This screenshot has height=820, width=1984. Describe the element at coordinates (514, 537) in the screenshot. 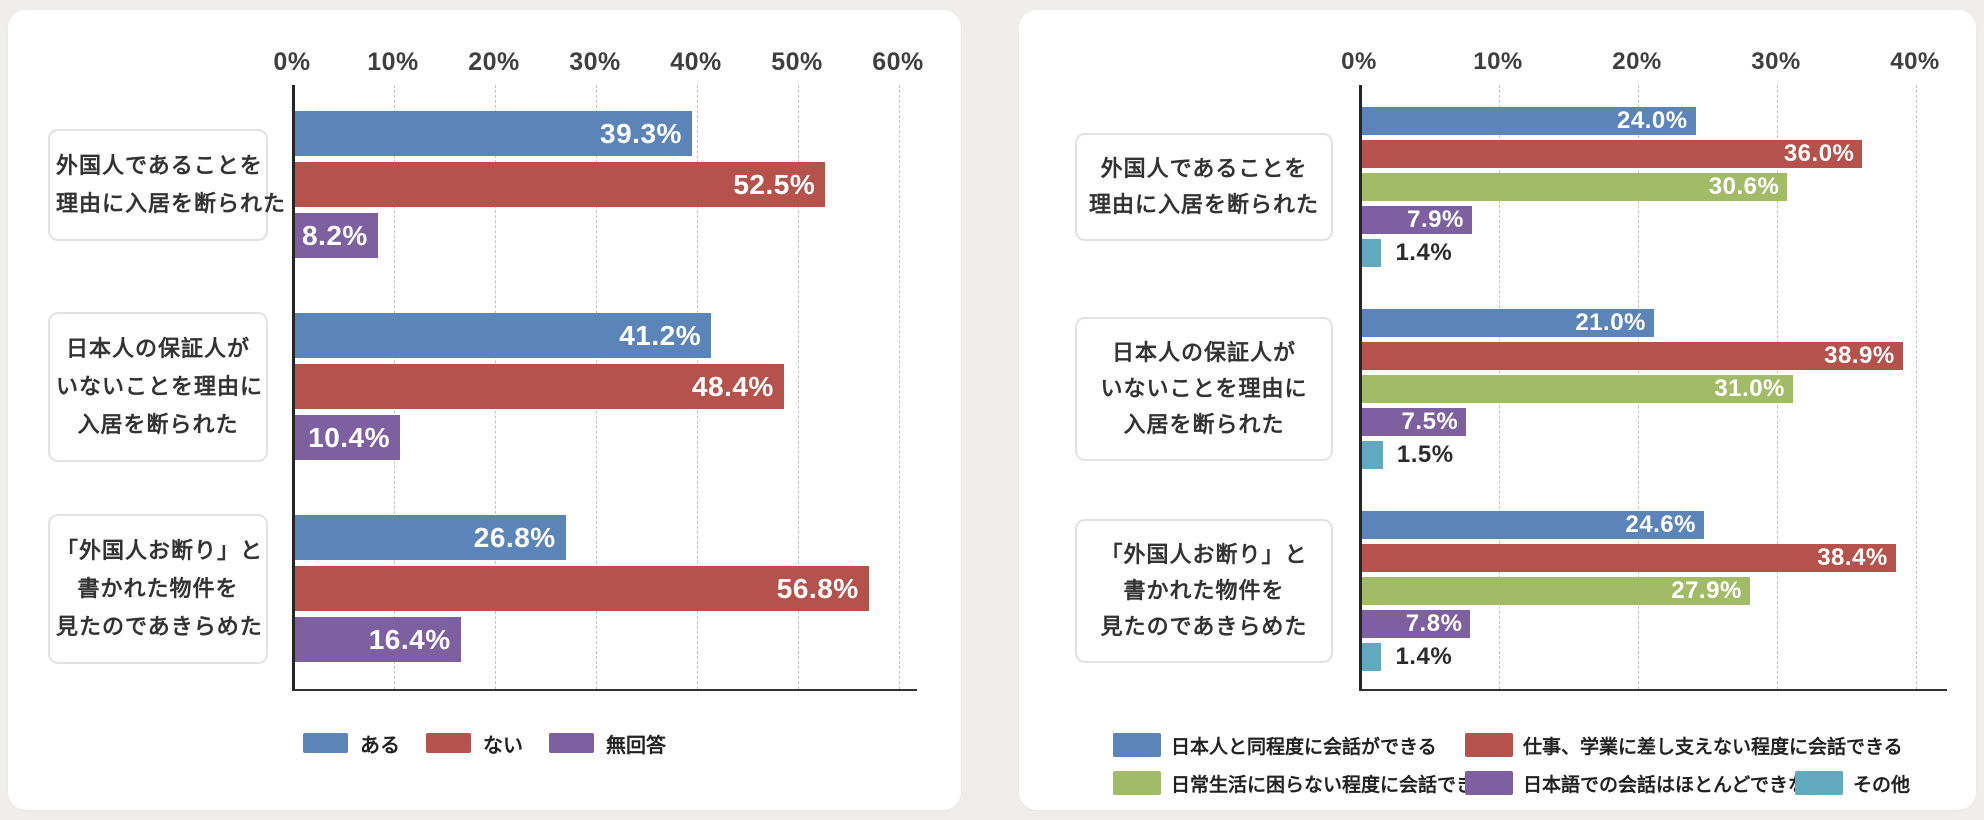

I see `bar-value-label: 26.8%` at that location.